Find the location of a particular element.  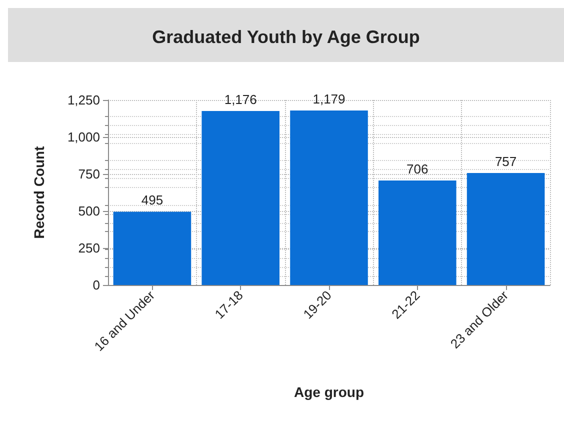

y-tick-label: 250 is located at coordinates (89, 248).